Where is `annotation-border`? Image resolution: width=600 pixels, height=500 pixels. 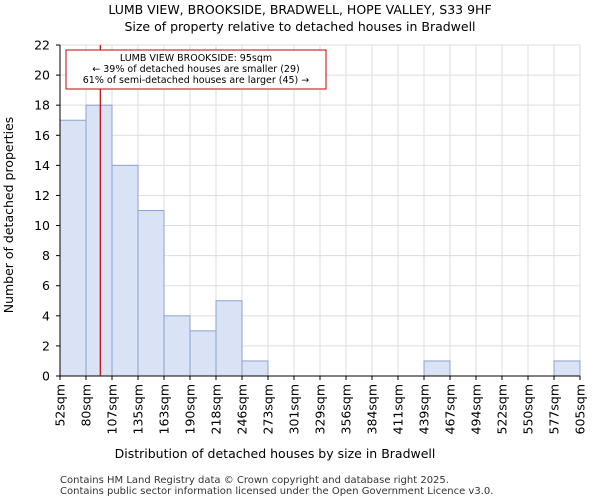 annotation-border is located at coordinates (196, 69).